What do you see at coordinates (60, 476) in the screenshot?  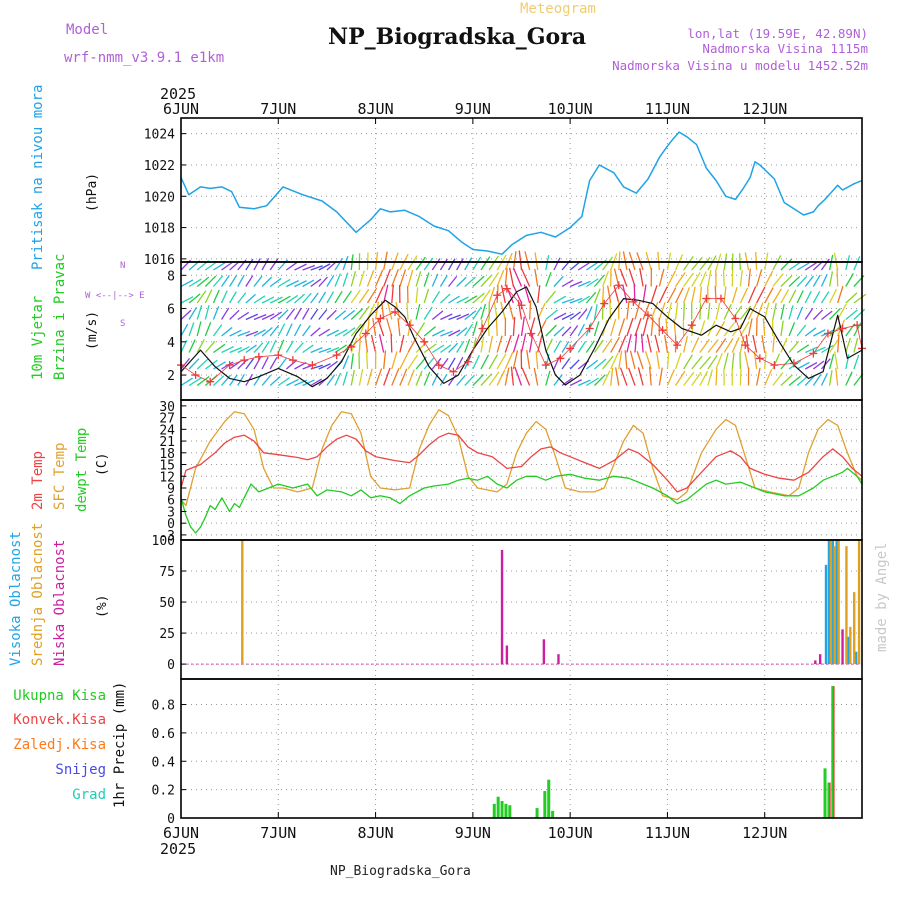 I see `temp-ylabel-sfc: SFC Temp` at bounding box center [60, 476].